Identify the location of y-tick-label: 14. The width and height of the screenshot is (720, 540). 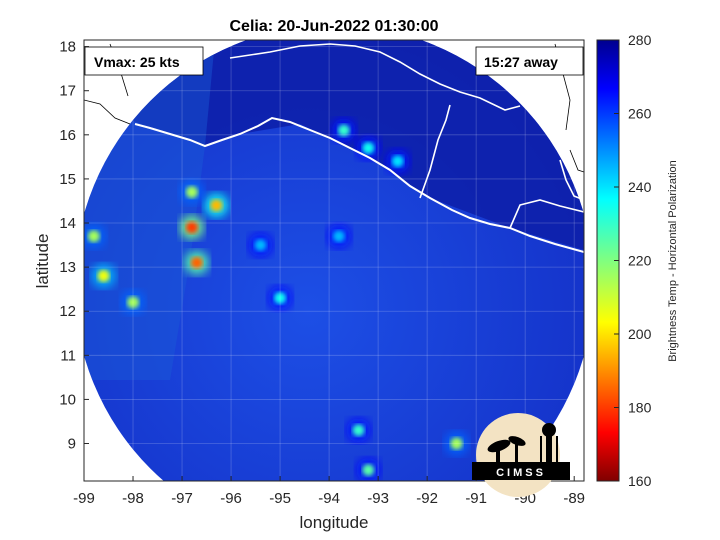
(67, 223).